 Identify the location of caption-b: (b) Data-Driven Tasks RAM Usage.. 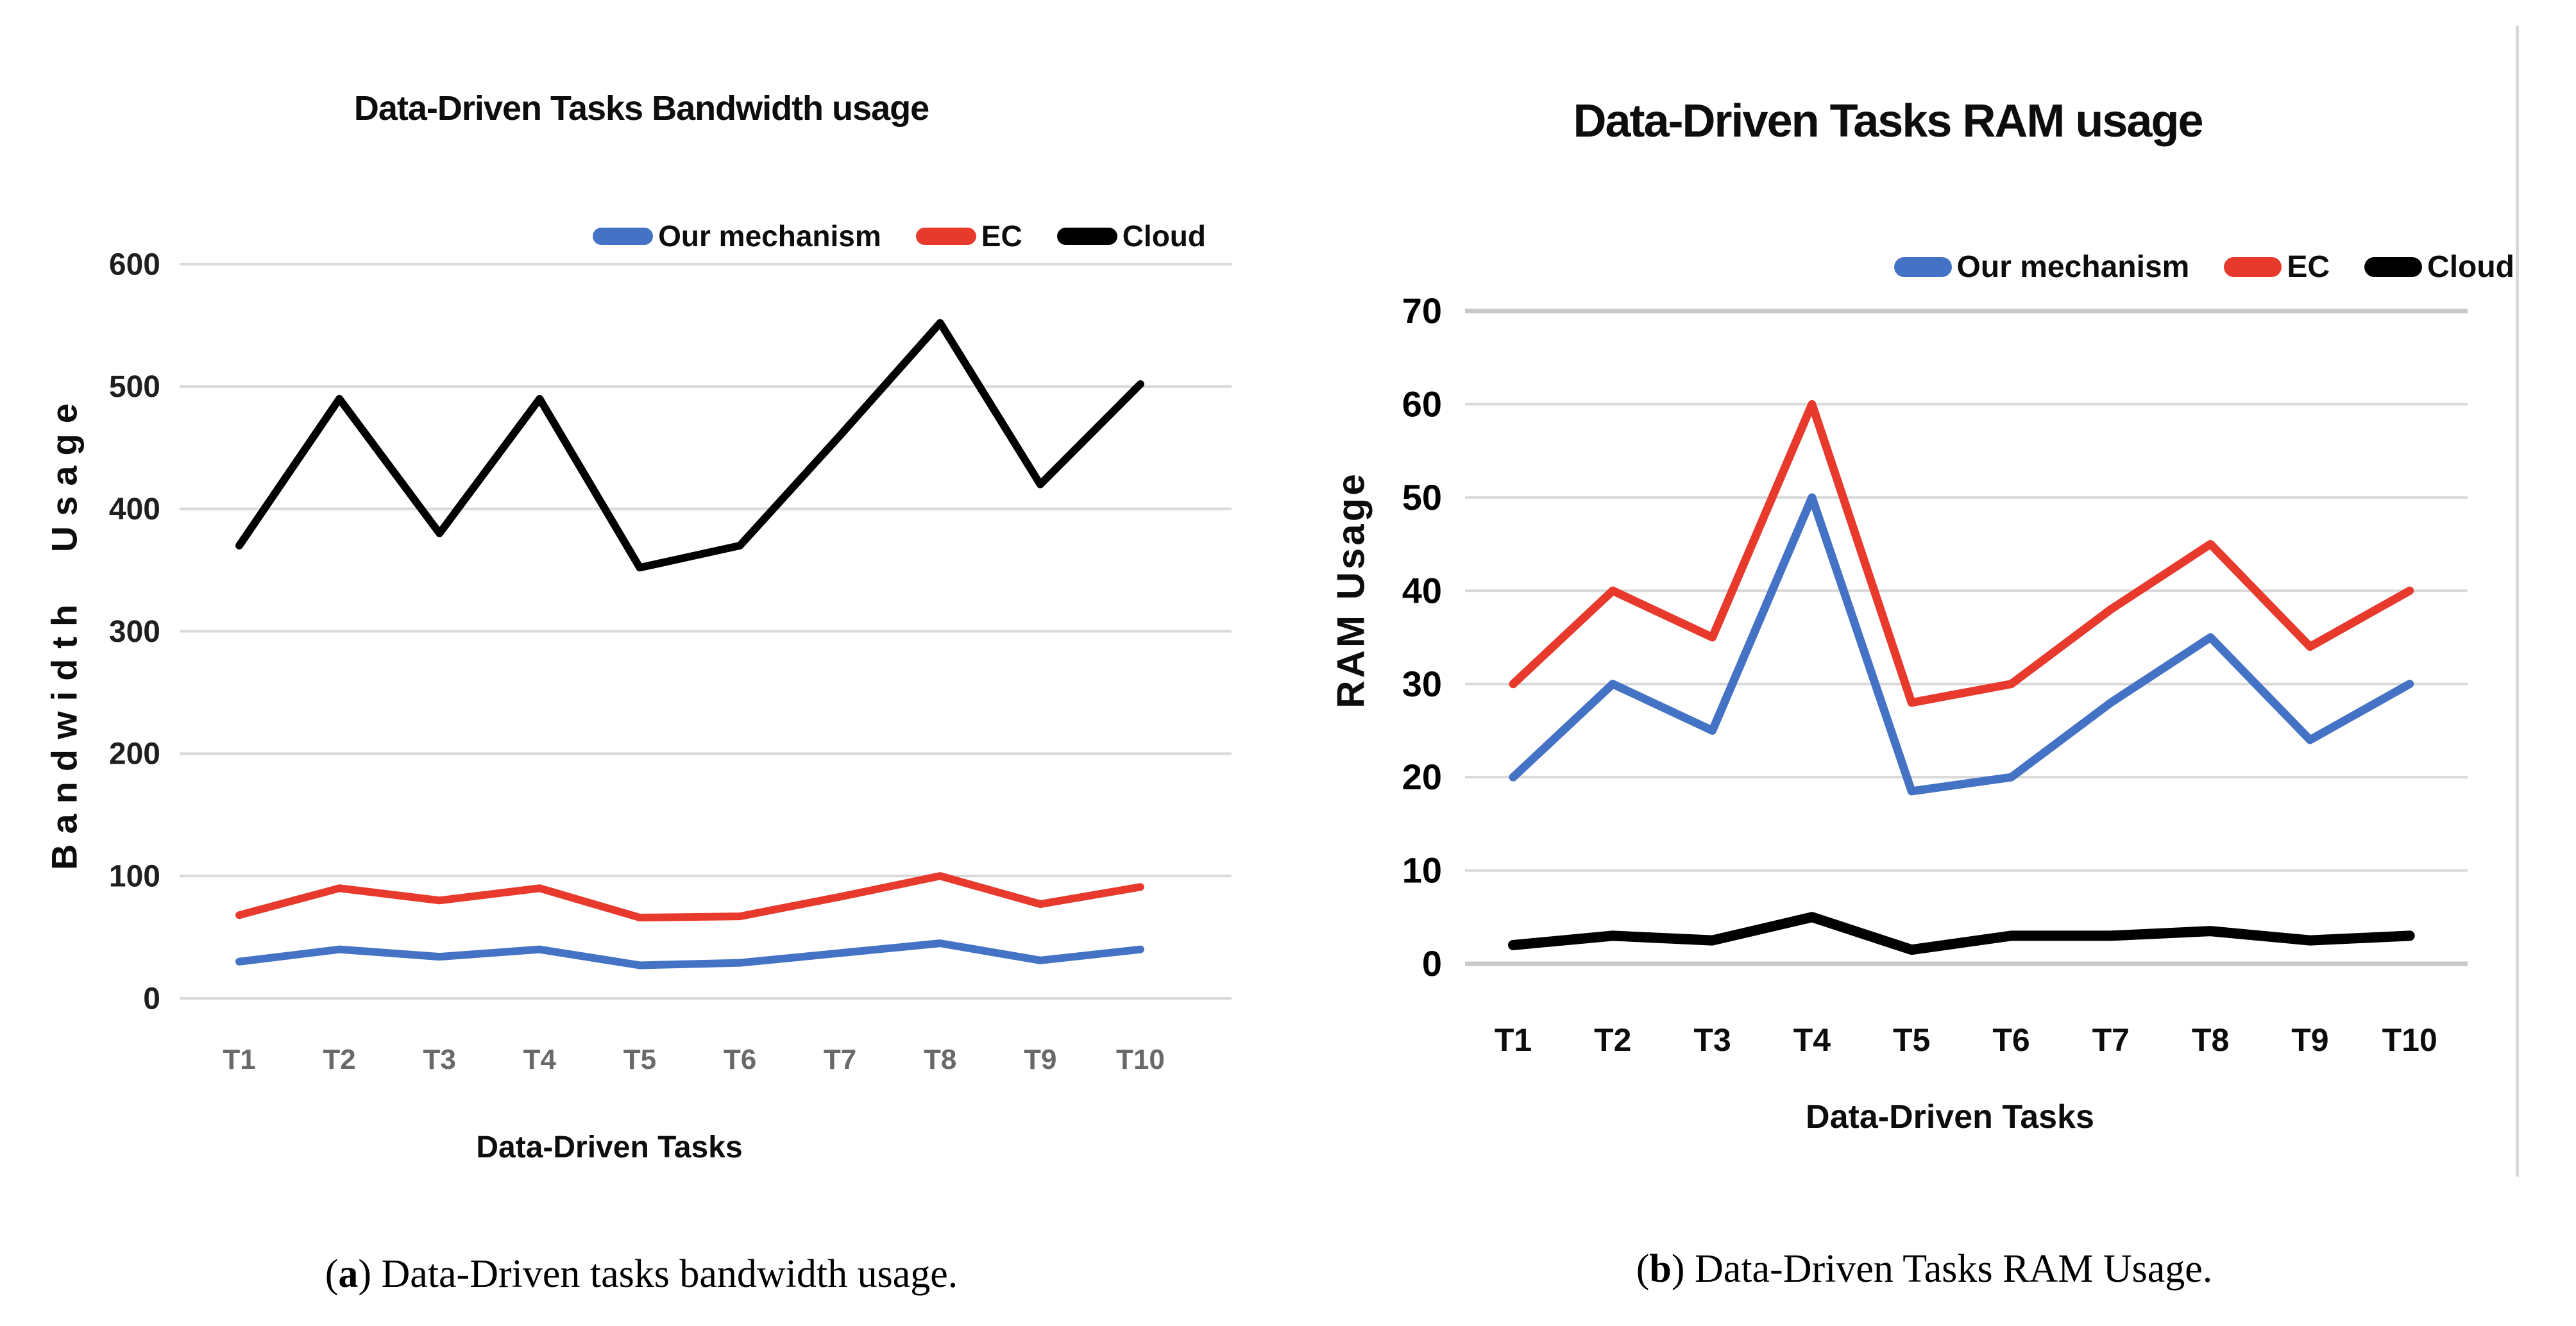
(1924, 1269).